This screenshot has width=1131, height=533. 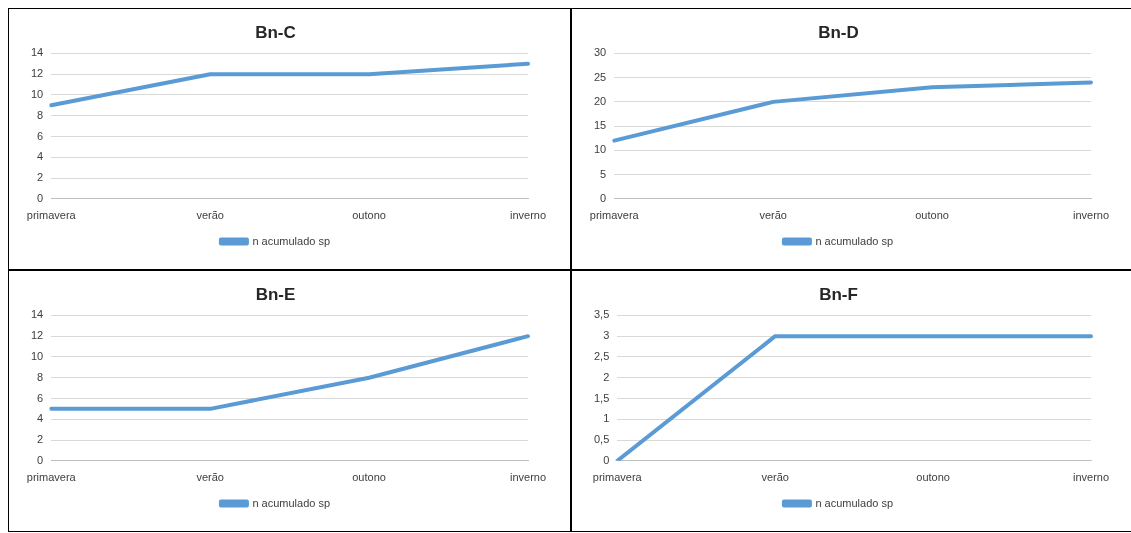 What do you see at coordinates (601, 397) in the screenshot?
I see `y-tick-label: 1,5` at bounding box center [601, 397].